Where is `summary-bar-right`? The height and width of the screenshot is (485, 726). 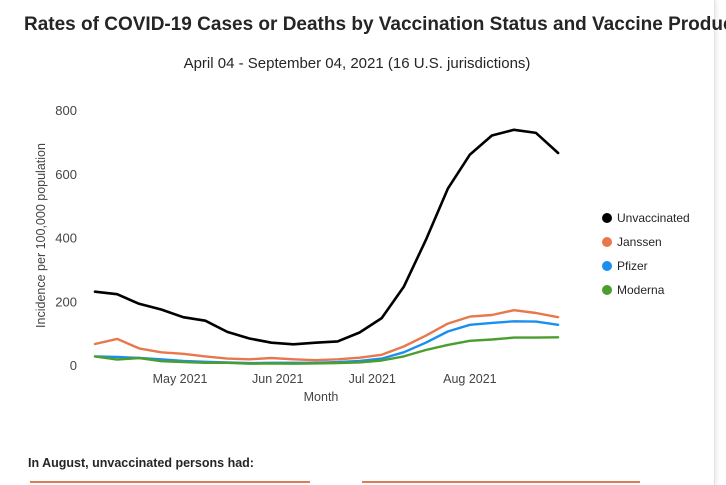
summary-bar-right is located at coordinates (501, 482).